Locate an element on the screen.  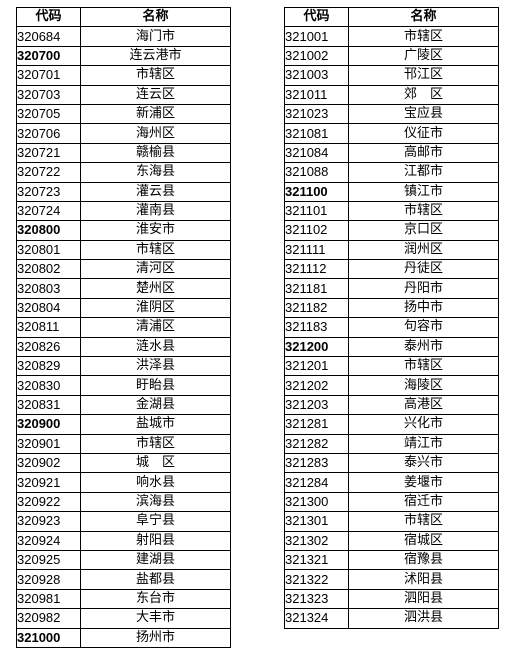
region-code-cell: 321182 is located at coordinates (316, 308).